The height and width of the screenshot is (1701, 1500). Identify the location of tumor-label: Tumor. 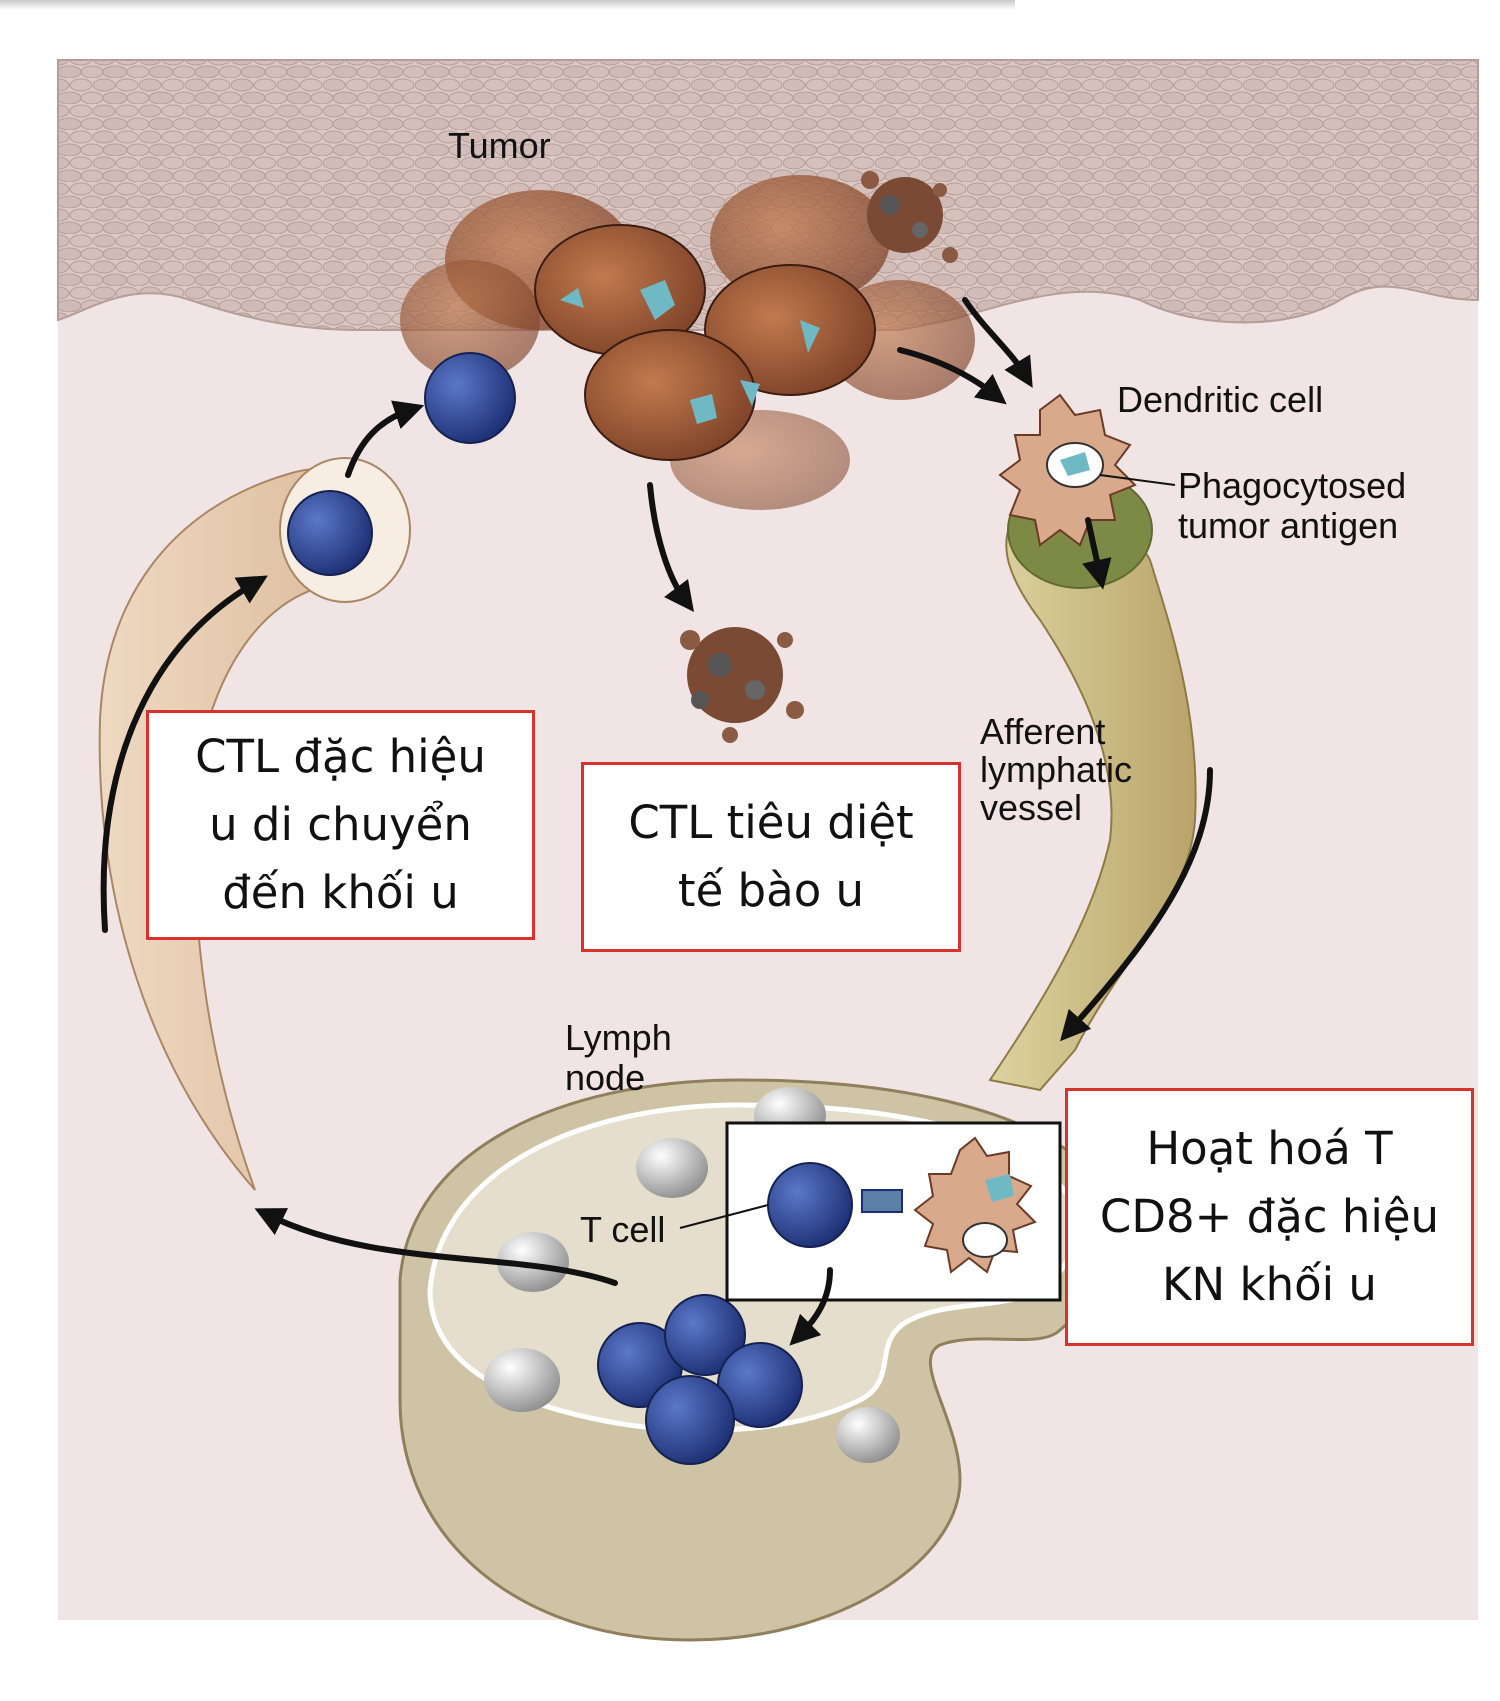
(499, 145).